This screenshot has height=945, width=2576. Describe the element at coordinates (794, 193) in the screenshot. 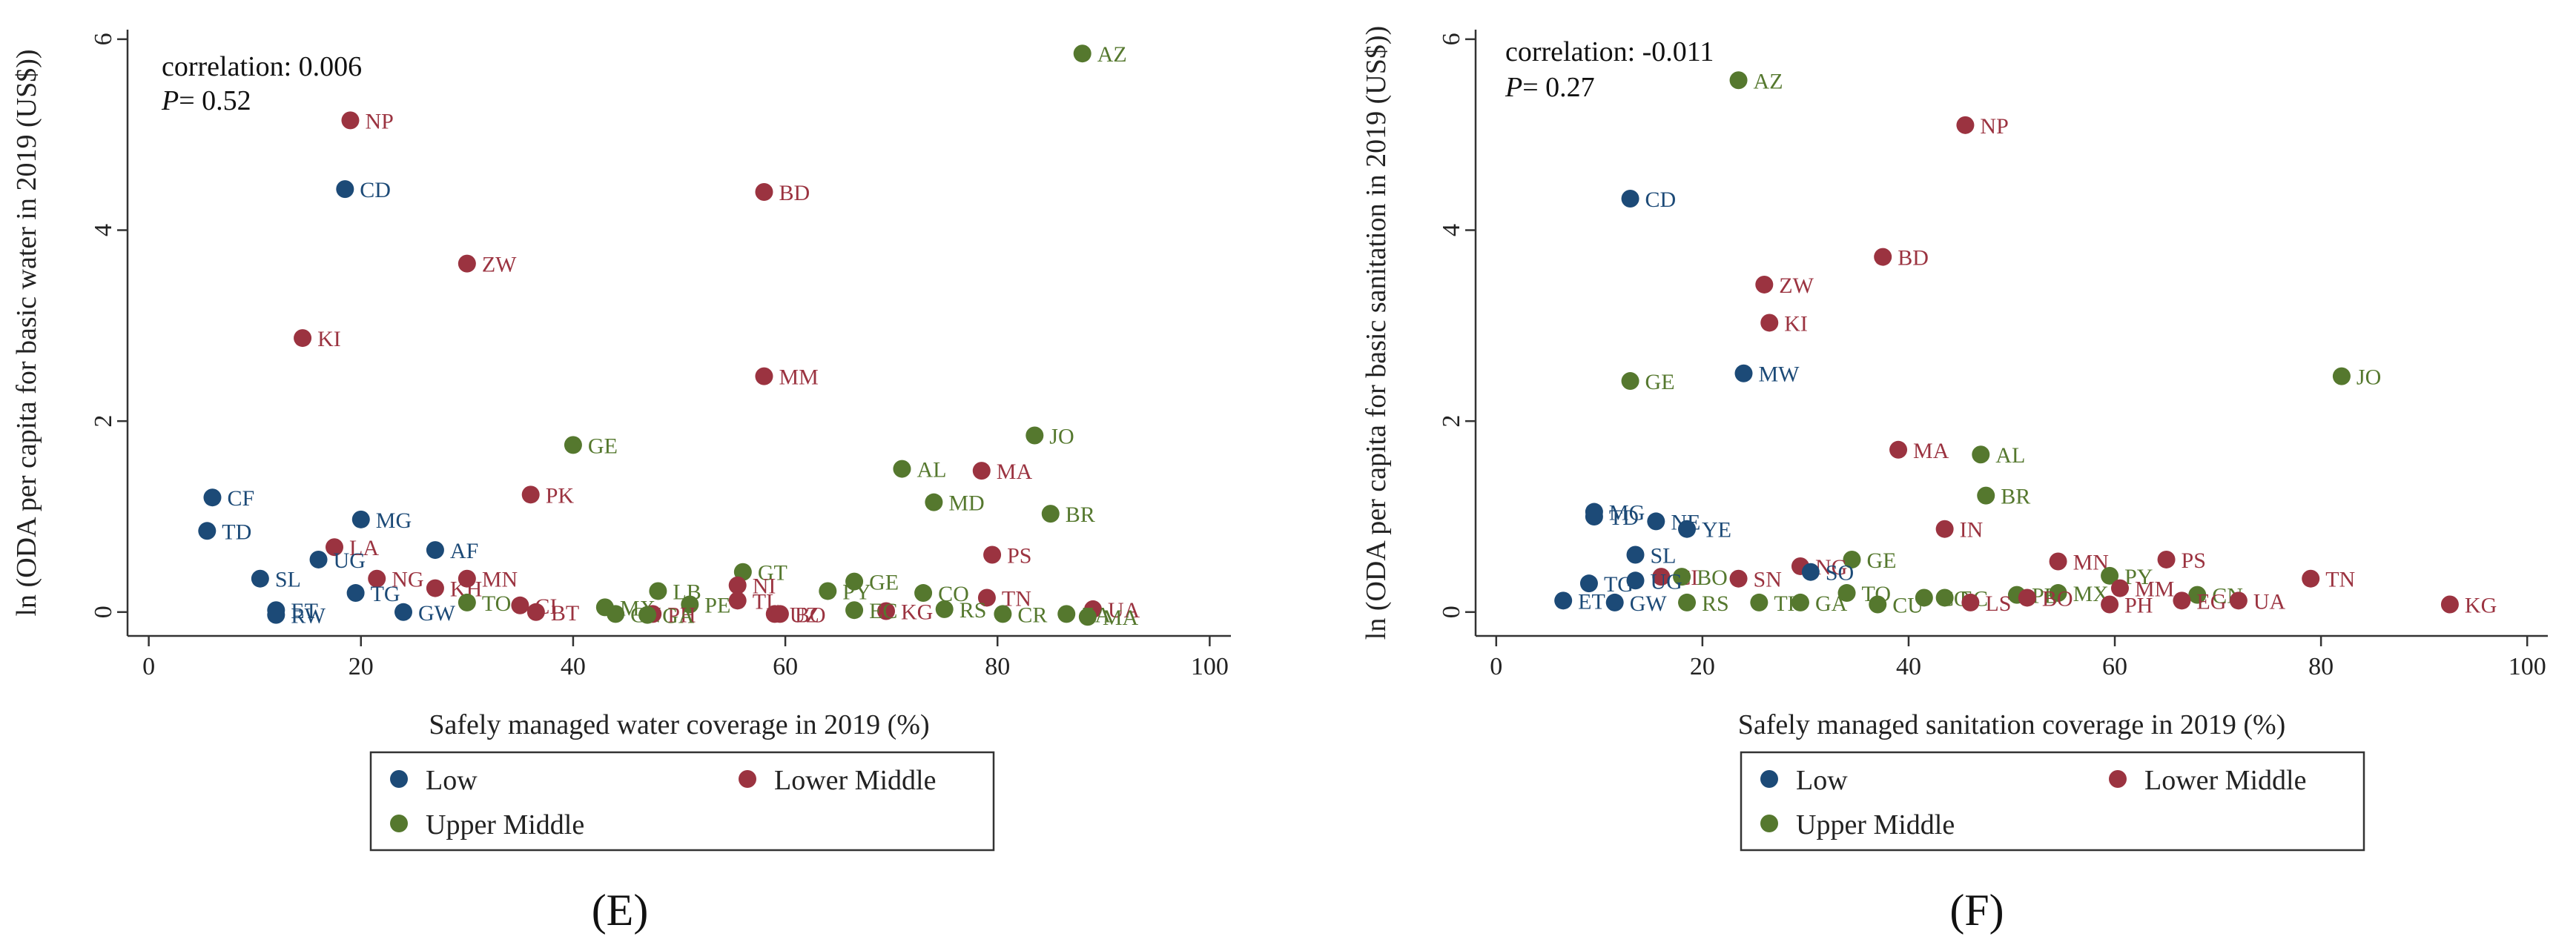

I see `data-point-label: BD` at that location.